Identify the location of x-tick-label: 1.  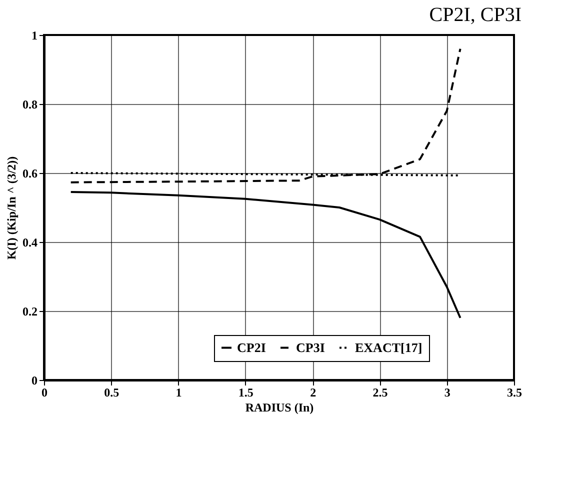
(179, 393).